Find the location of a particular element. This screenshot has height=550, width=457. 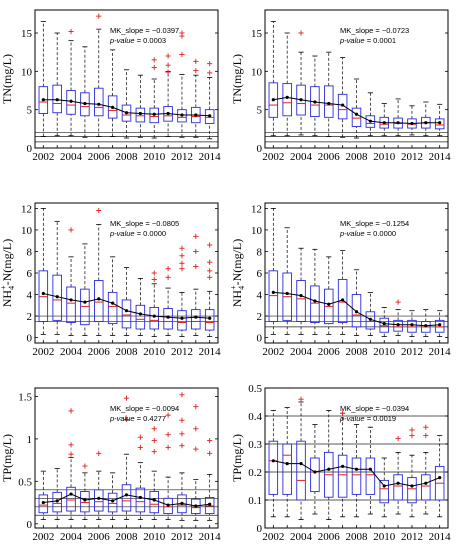

y-tick-label: 0.3 is located at coordinates (255, 445).